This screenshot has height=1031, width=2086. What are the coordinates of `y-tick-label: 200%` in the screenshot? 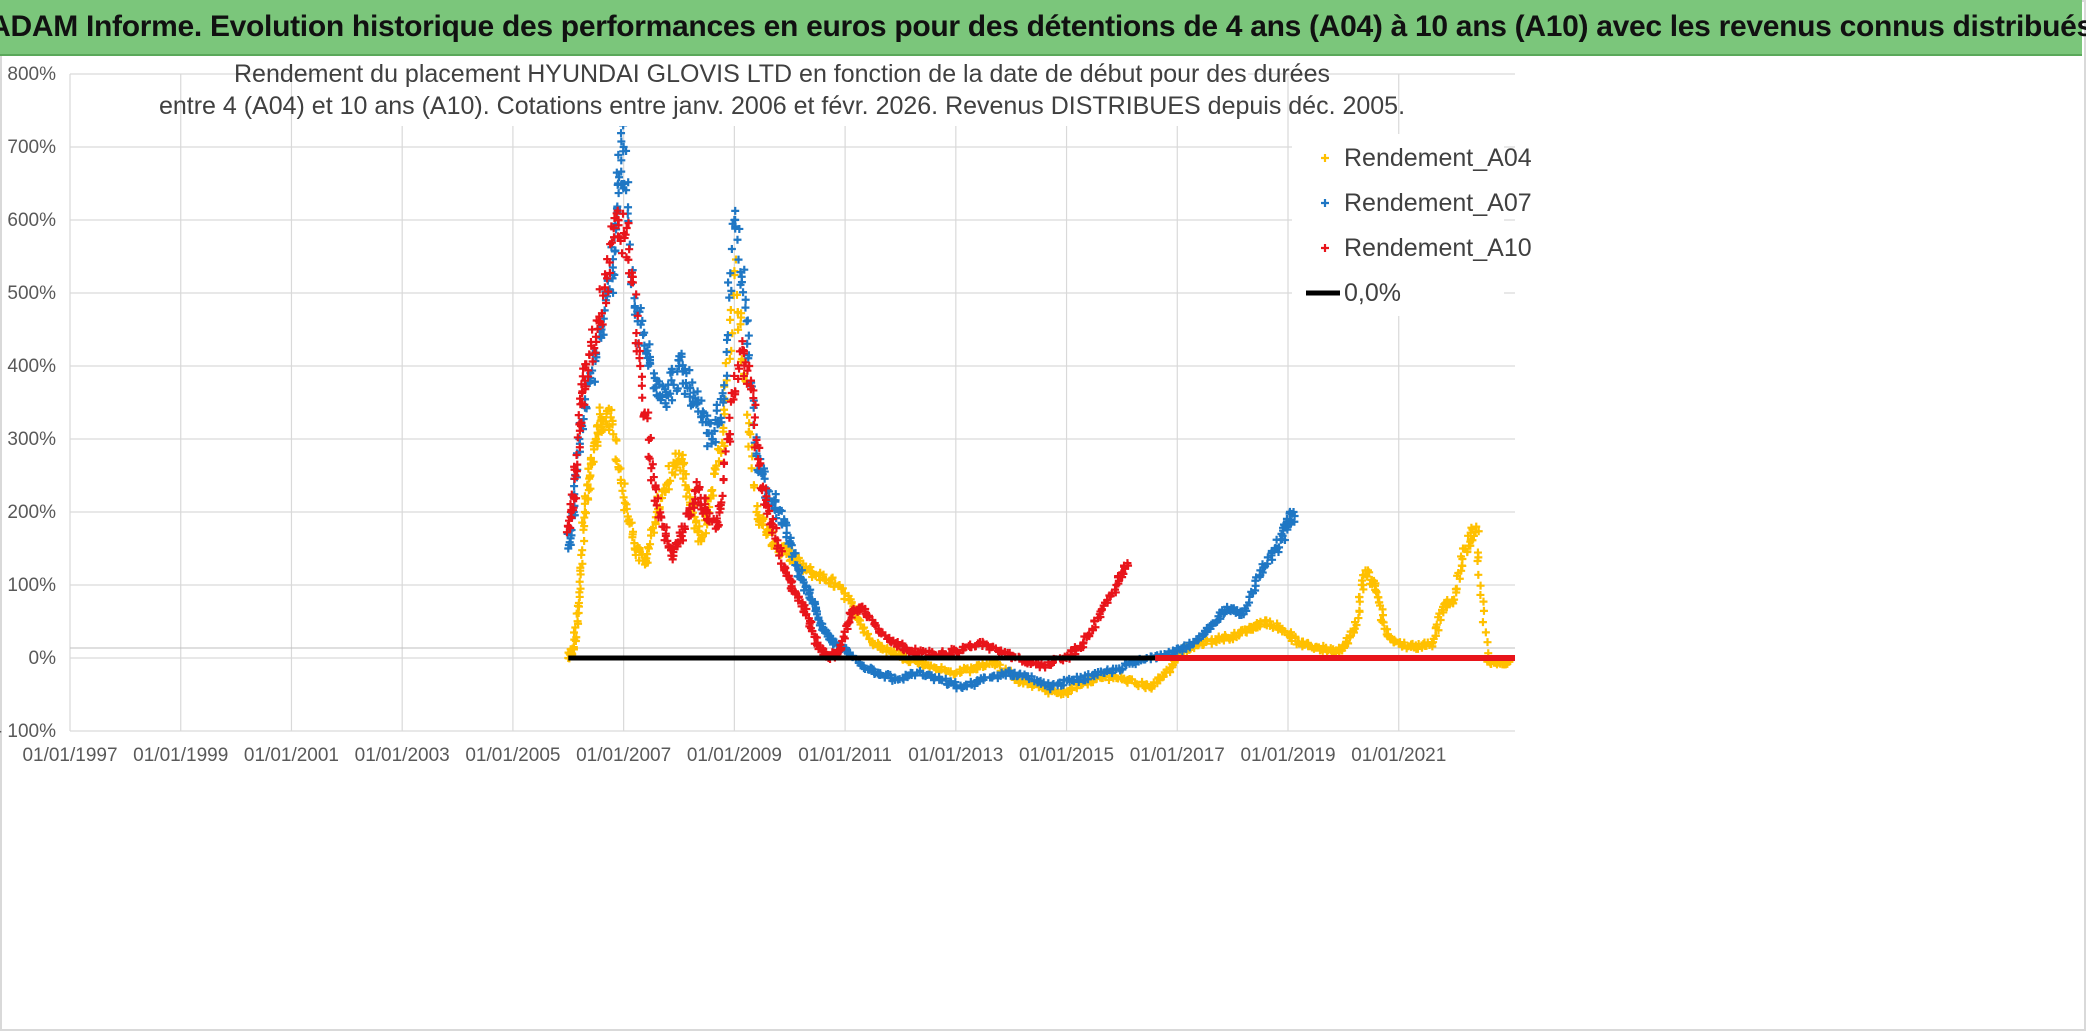 It's located at (31, 512).